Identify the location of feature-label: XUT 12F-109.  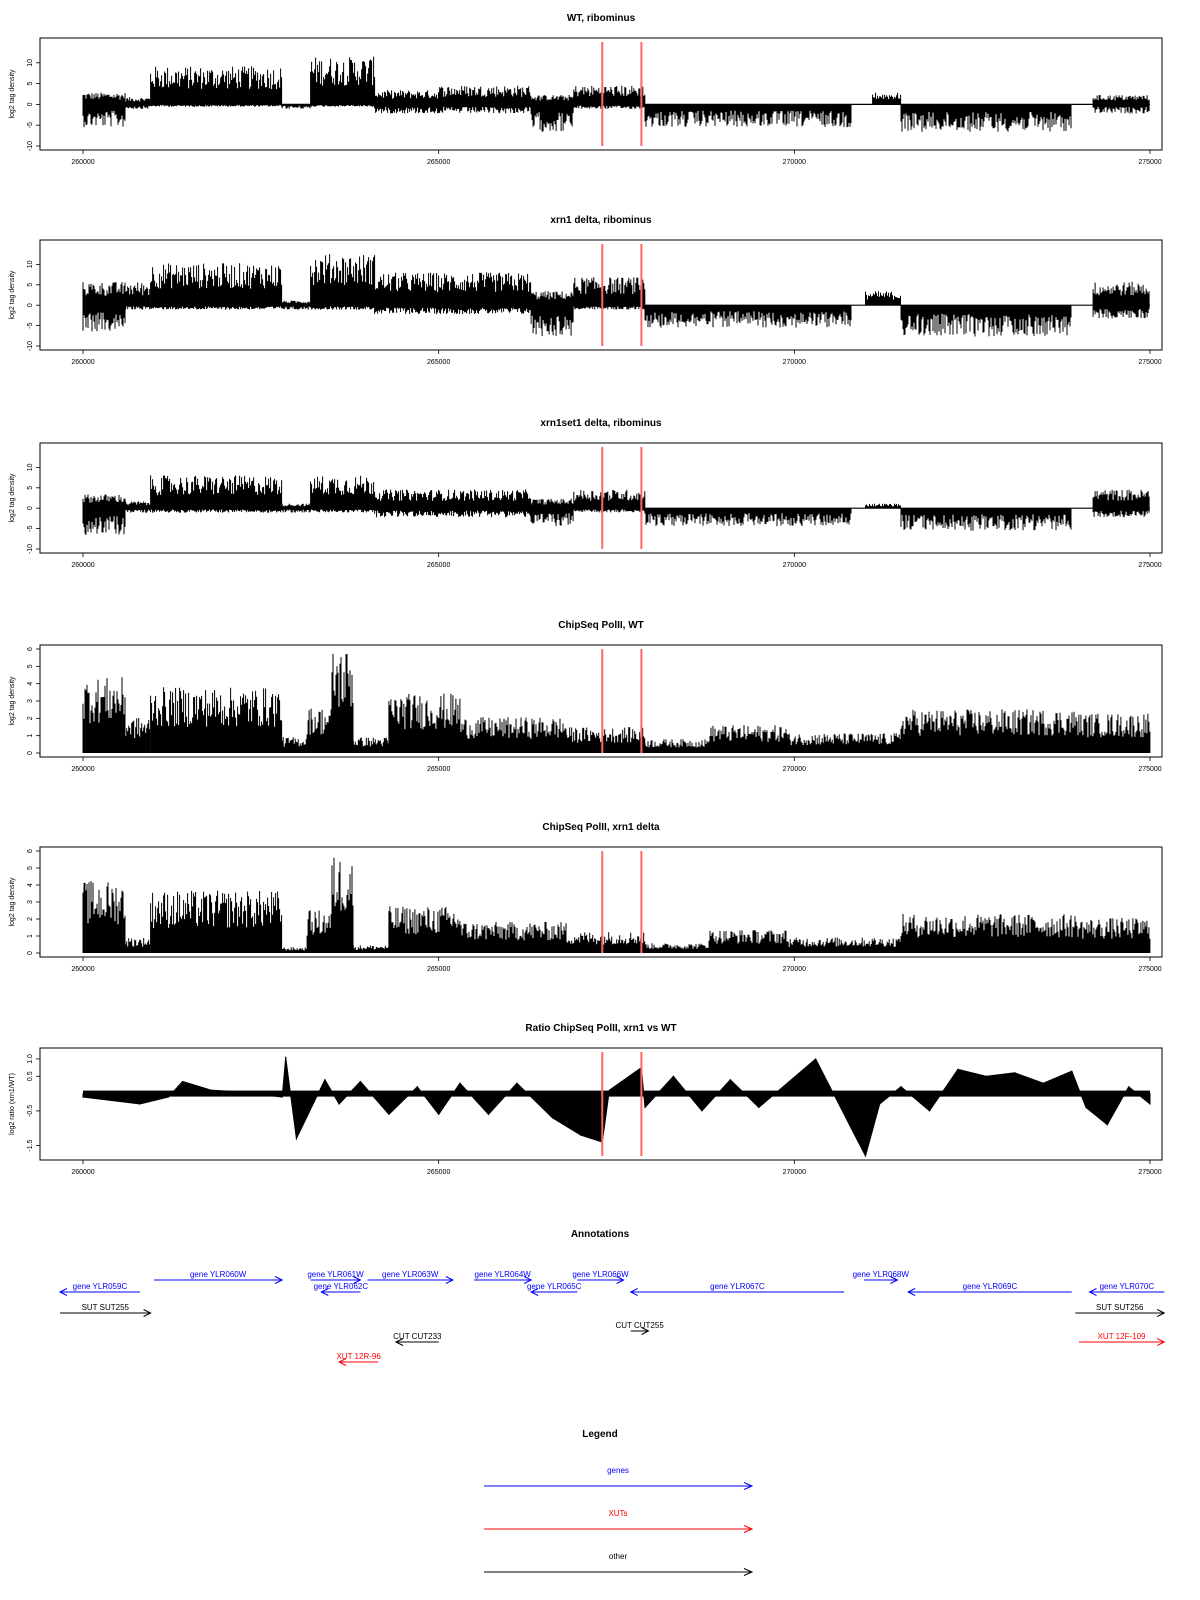
(1122, 1336).